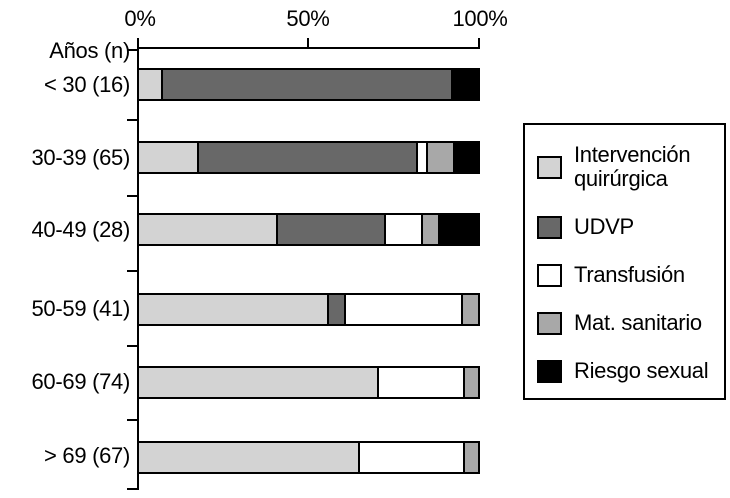  I want to click on legend-label: Riesgo sexual, so click(641, 370).